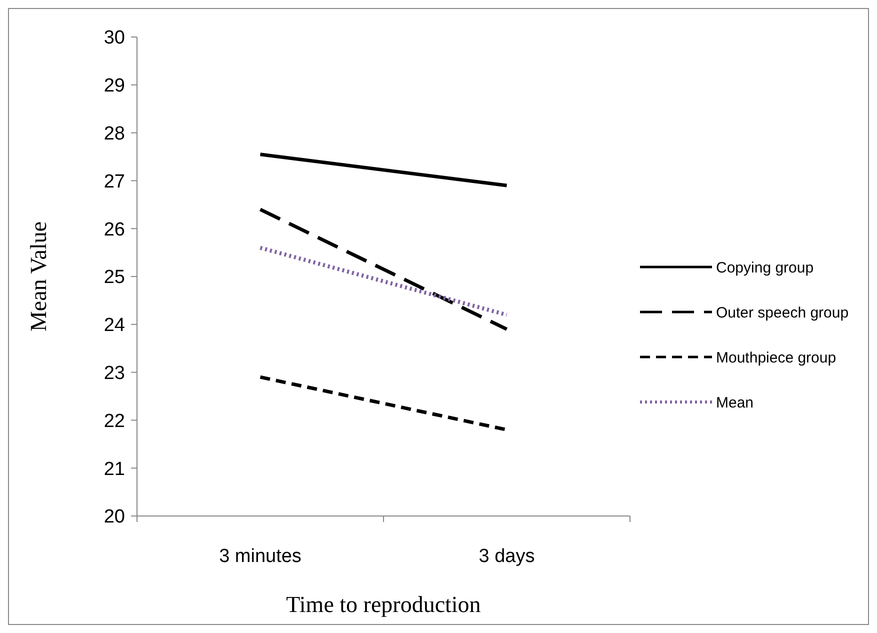  What do you see at coordinates (114, 517) in the screenshot?
I see `y-tick-label: 20` at bounding box center [114, 517].